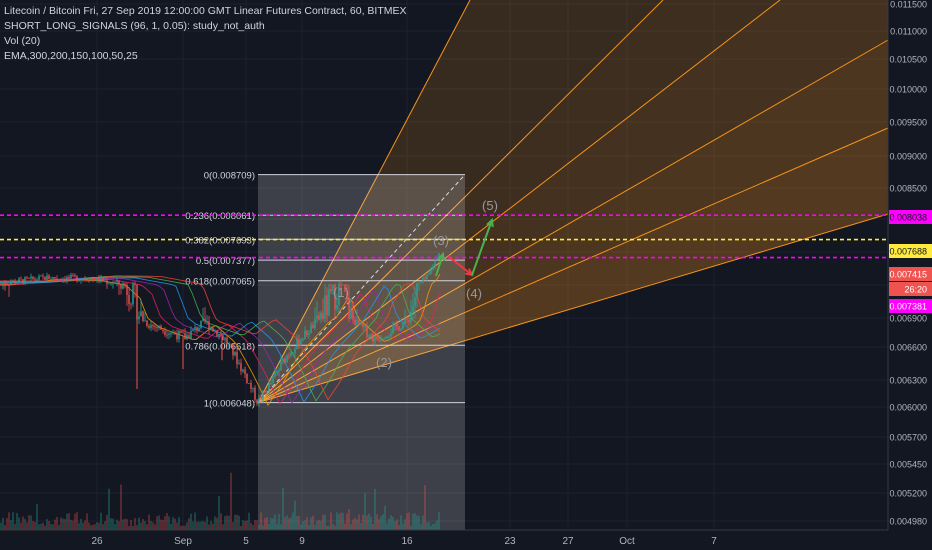 The height and width of the screenshot is (550, 932). Describe the element at coordinates (910, 289) in the screenshot. I see `price-badge` at that location.